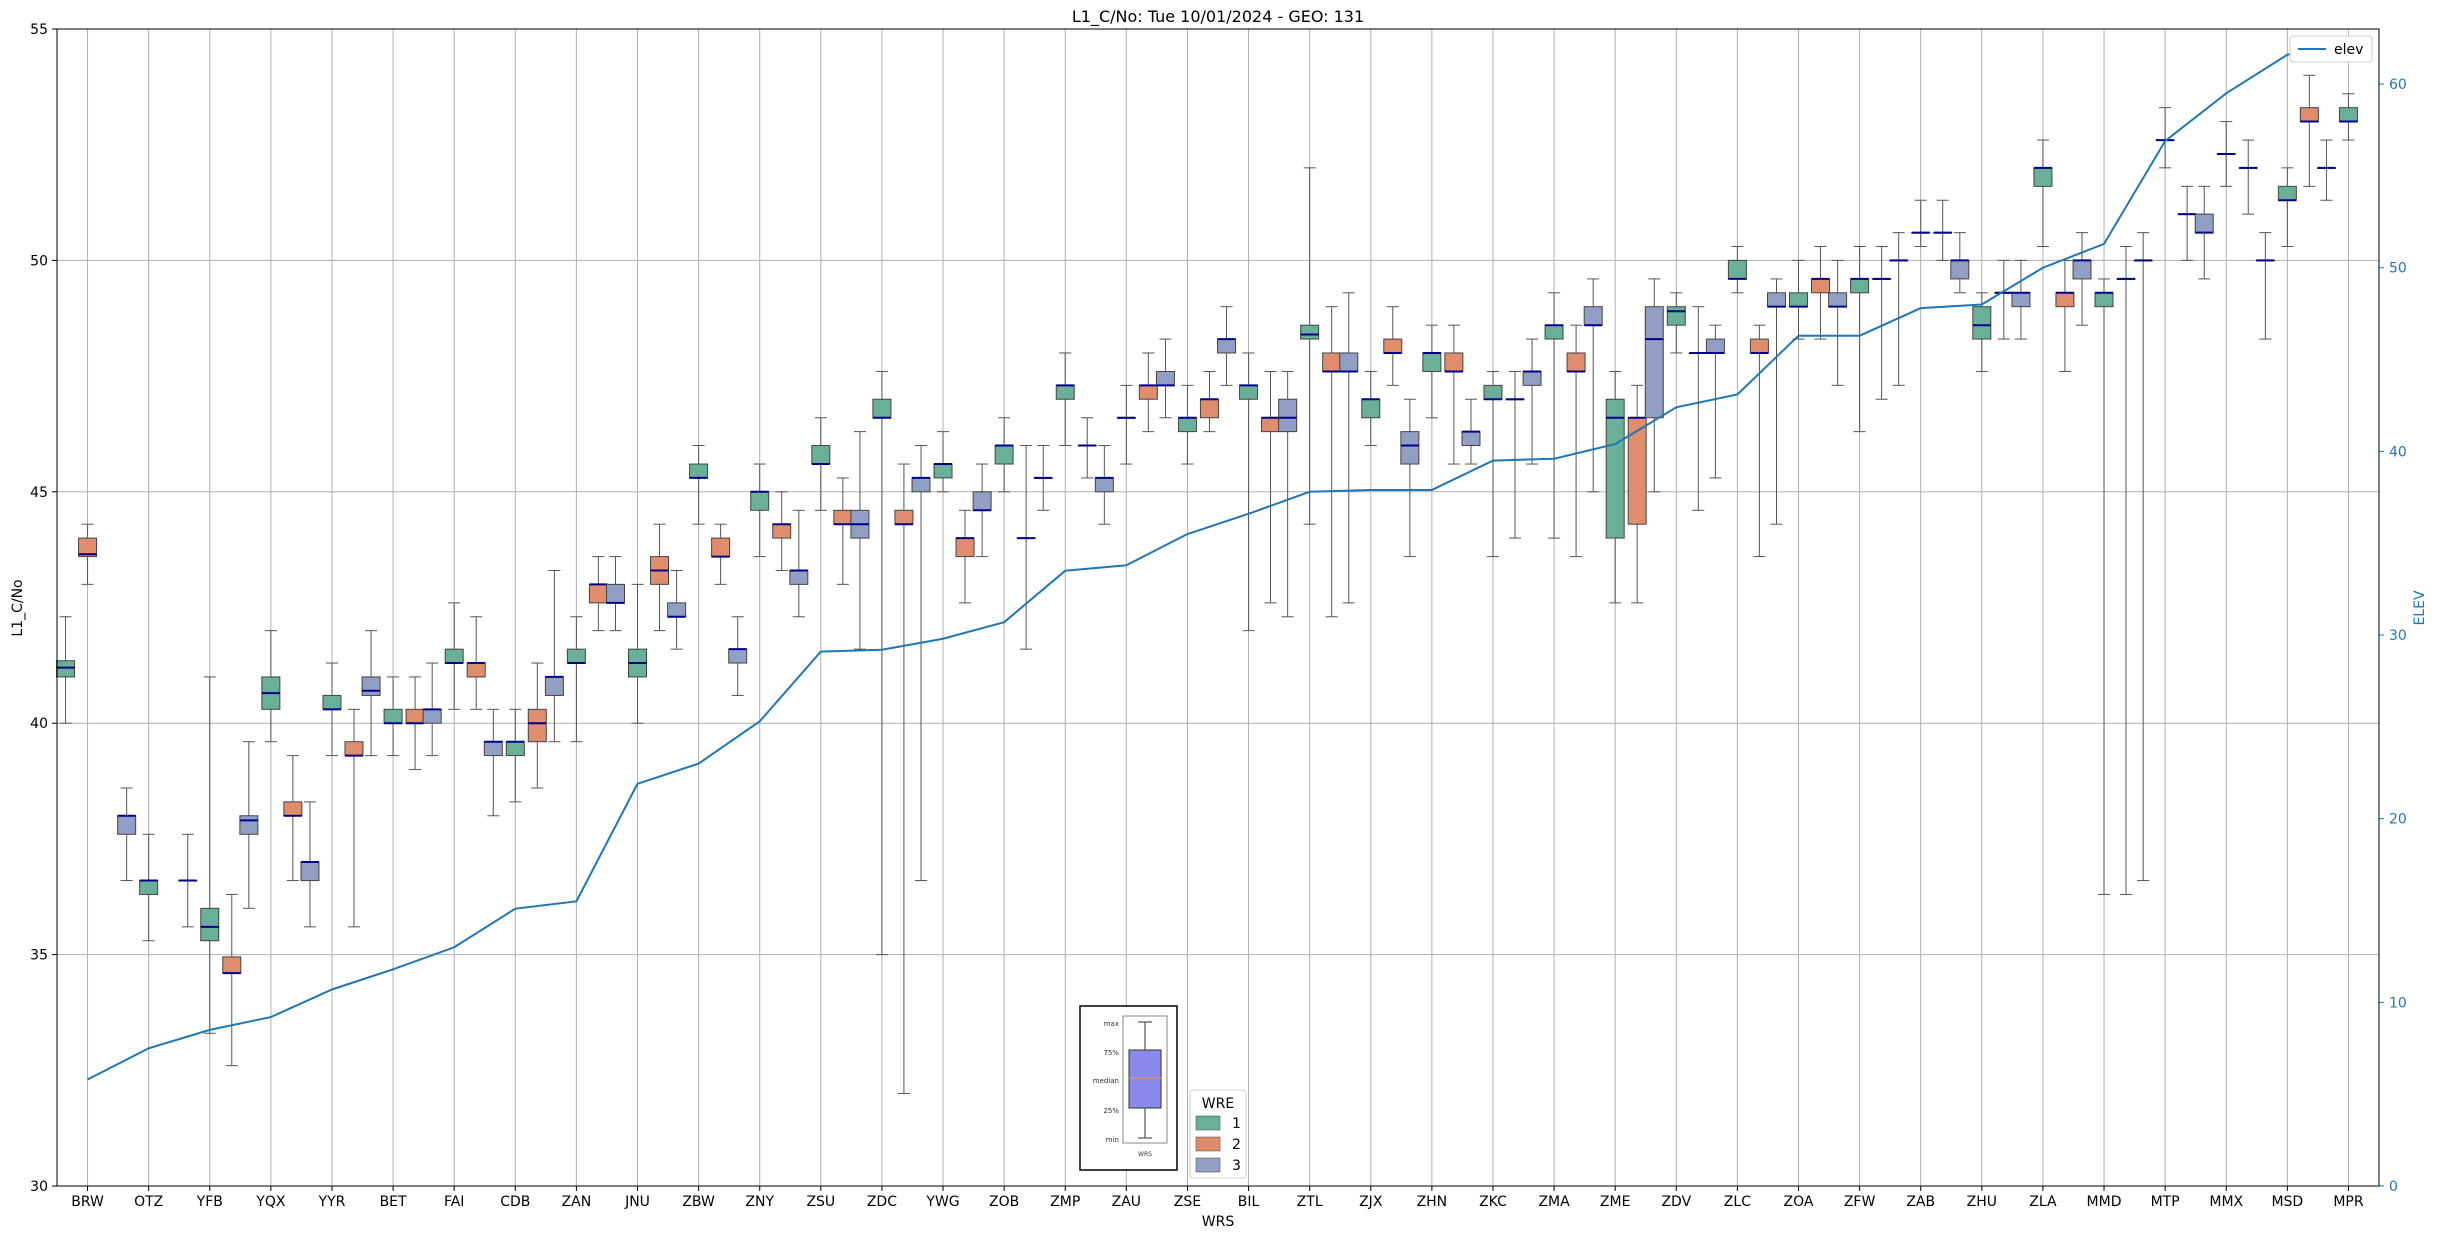 This screenshot has width=2439, height=1238. I want to click on y-right-tick-label: 30, so click(2398, 636).